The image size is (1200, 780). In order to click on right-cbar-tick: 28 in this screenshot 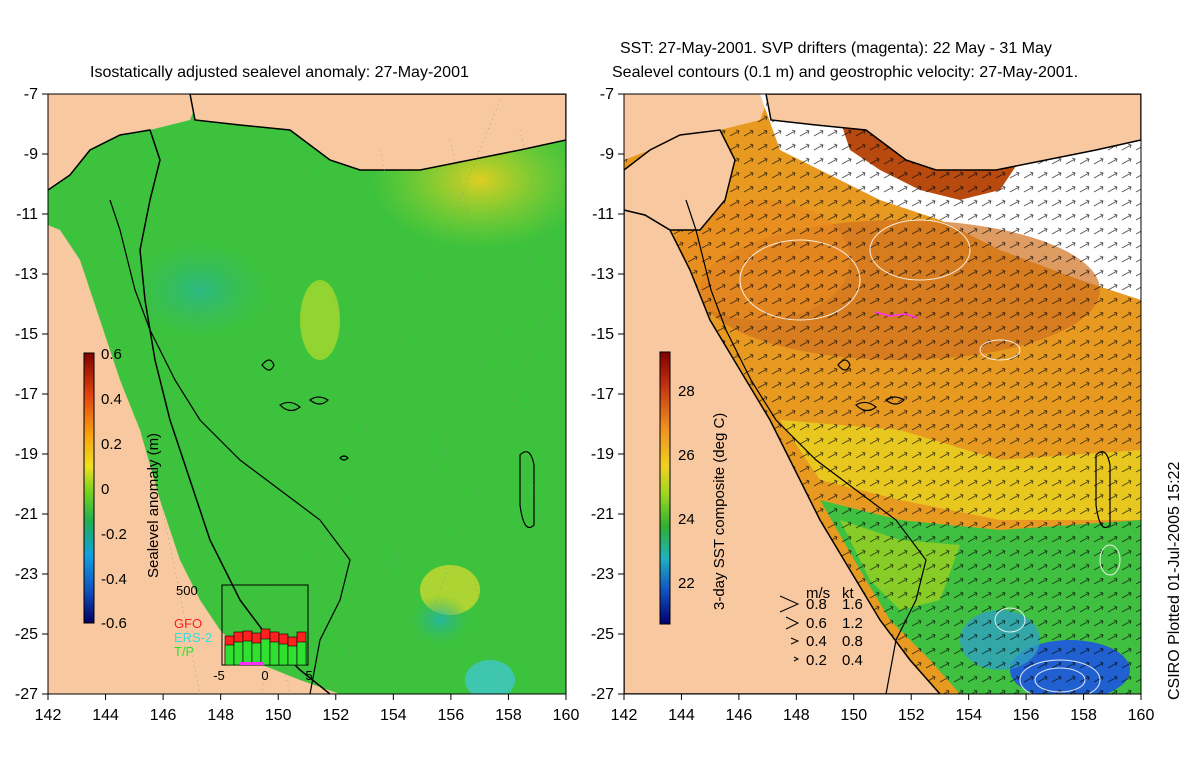, I will do `click(686, 391)`.